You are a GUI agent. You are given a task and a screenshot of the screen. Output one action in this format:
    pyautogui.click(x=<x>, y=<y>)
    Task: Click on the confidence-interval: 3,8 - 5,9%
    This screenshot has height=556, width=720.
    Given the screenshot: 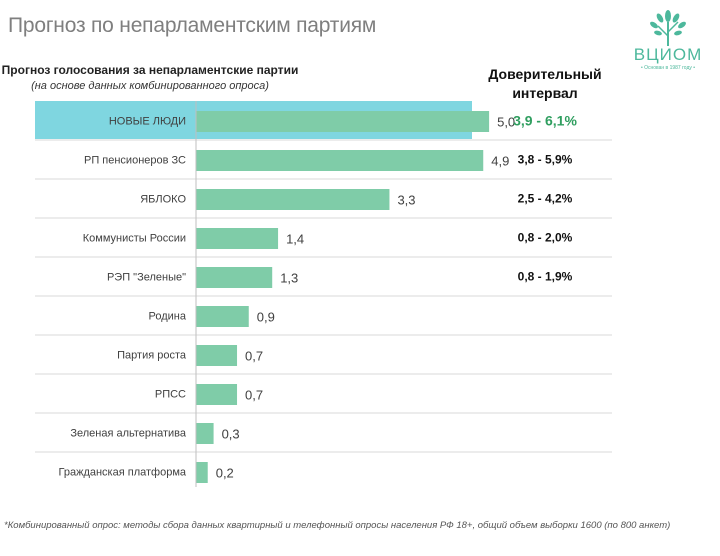 What is the action you would take?
    pyautogui.click(x=545, y=160)
    